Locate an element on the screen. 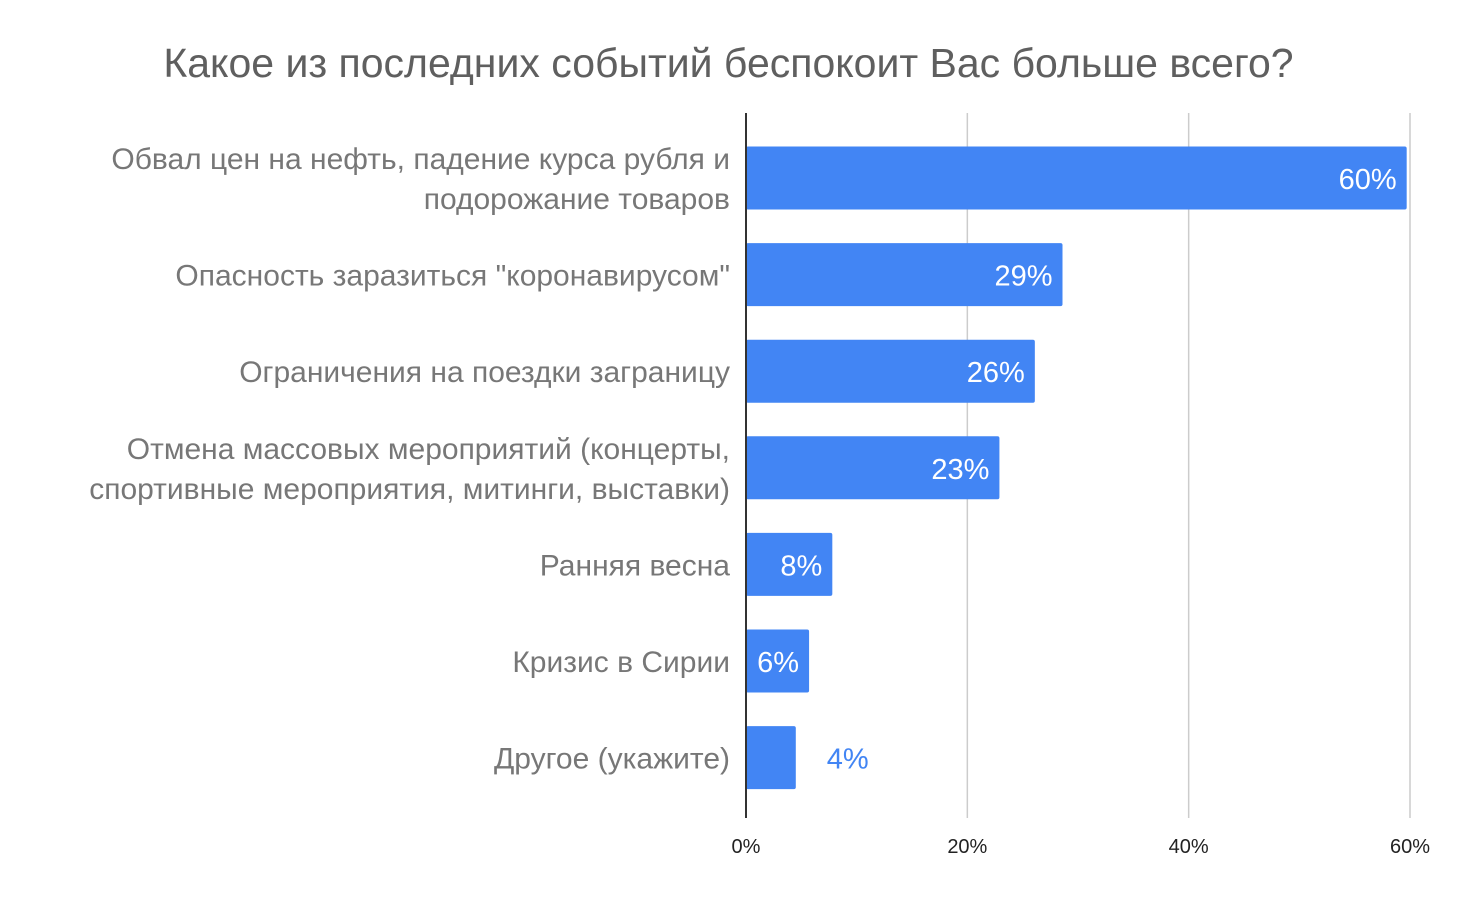 This screenshot has width=1457, height=900. x-tick-label: 0% is located at coordinates (746, 847).